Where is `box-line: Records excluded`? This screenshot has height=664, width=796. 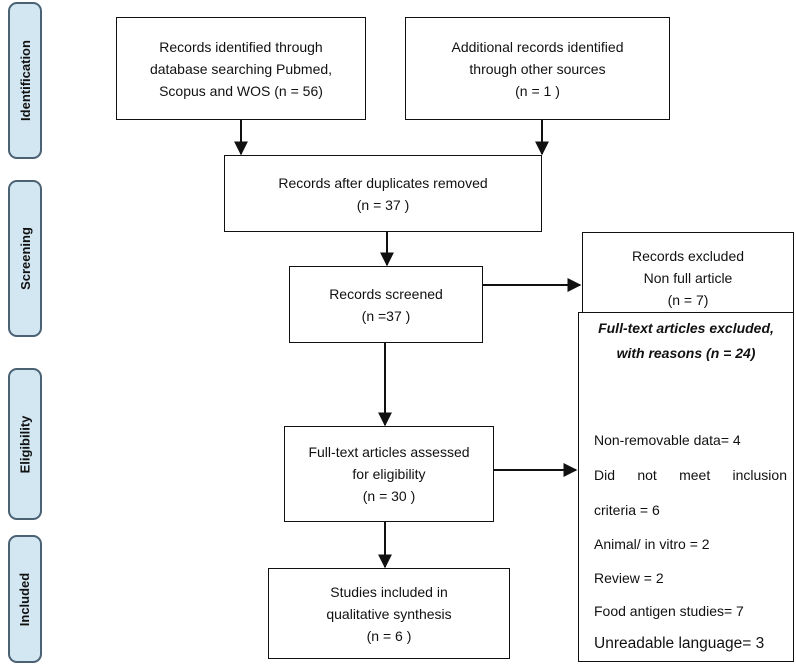
box-line: Records excluded is located at coordinates (688, 256).